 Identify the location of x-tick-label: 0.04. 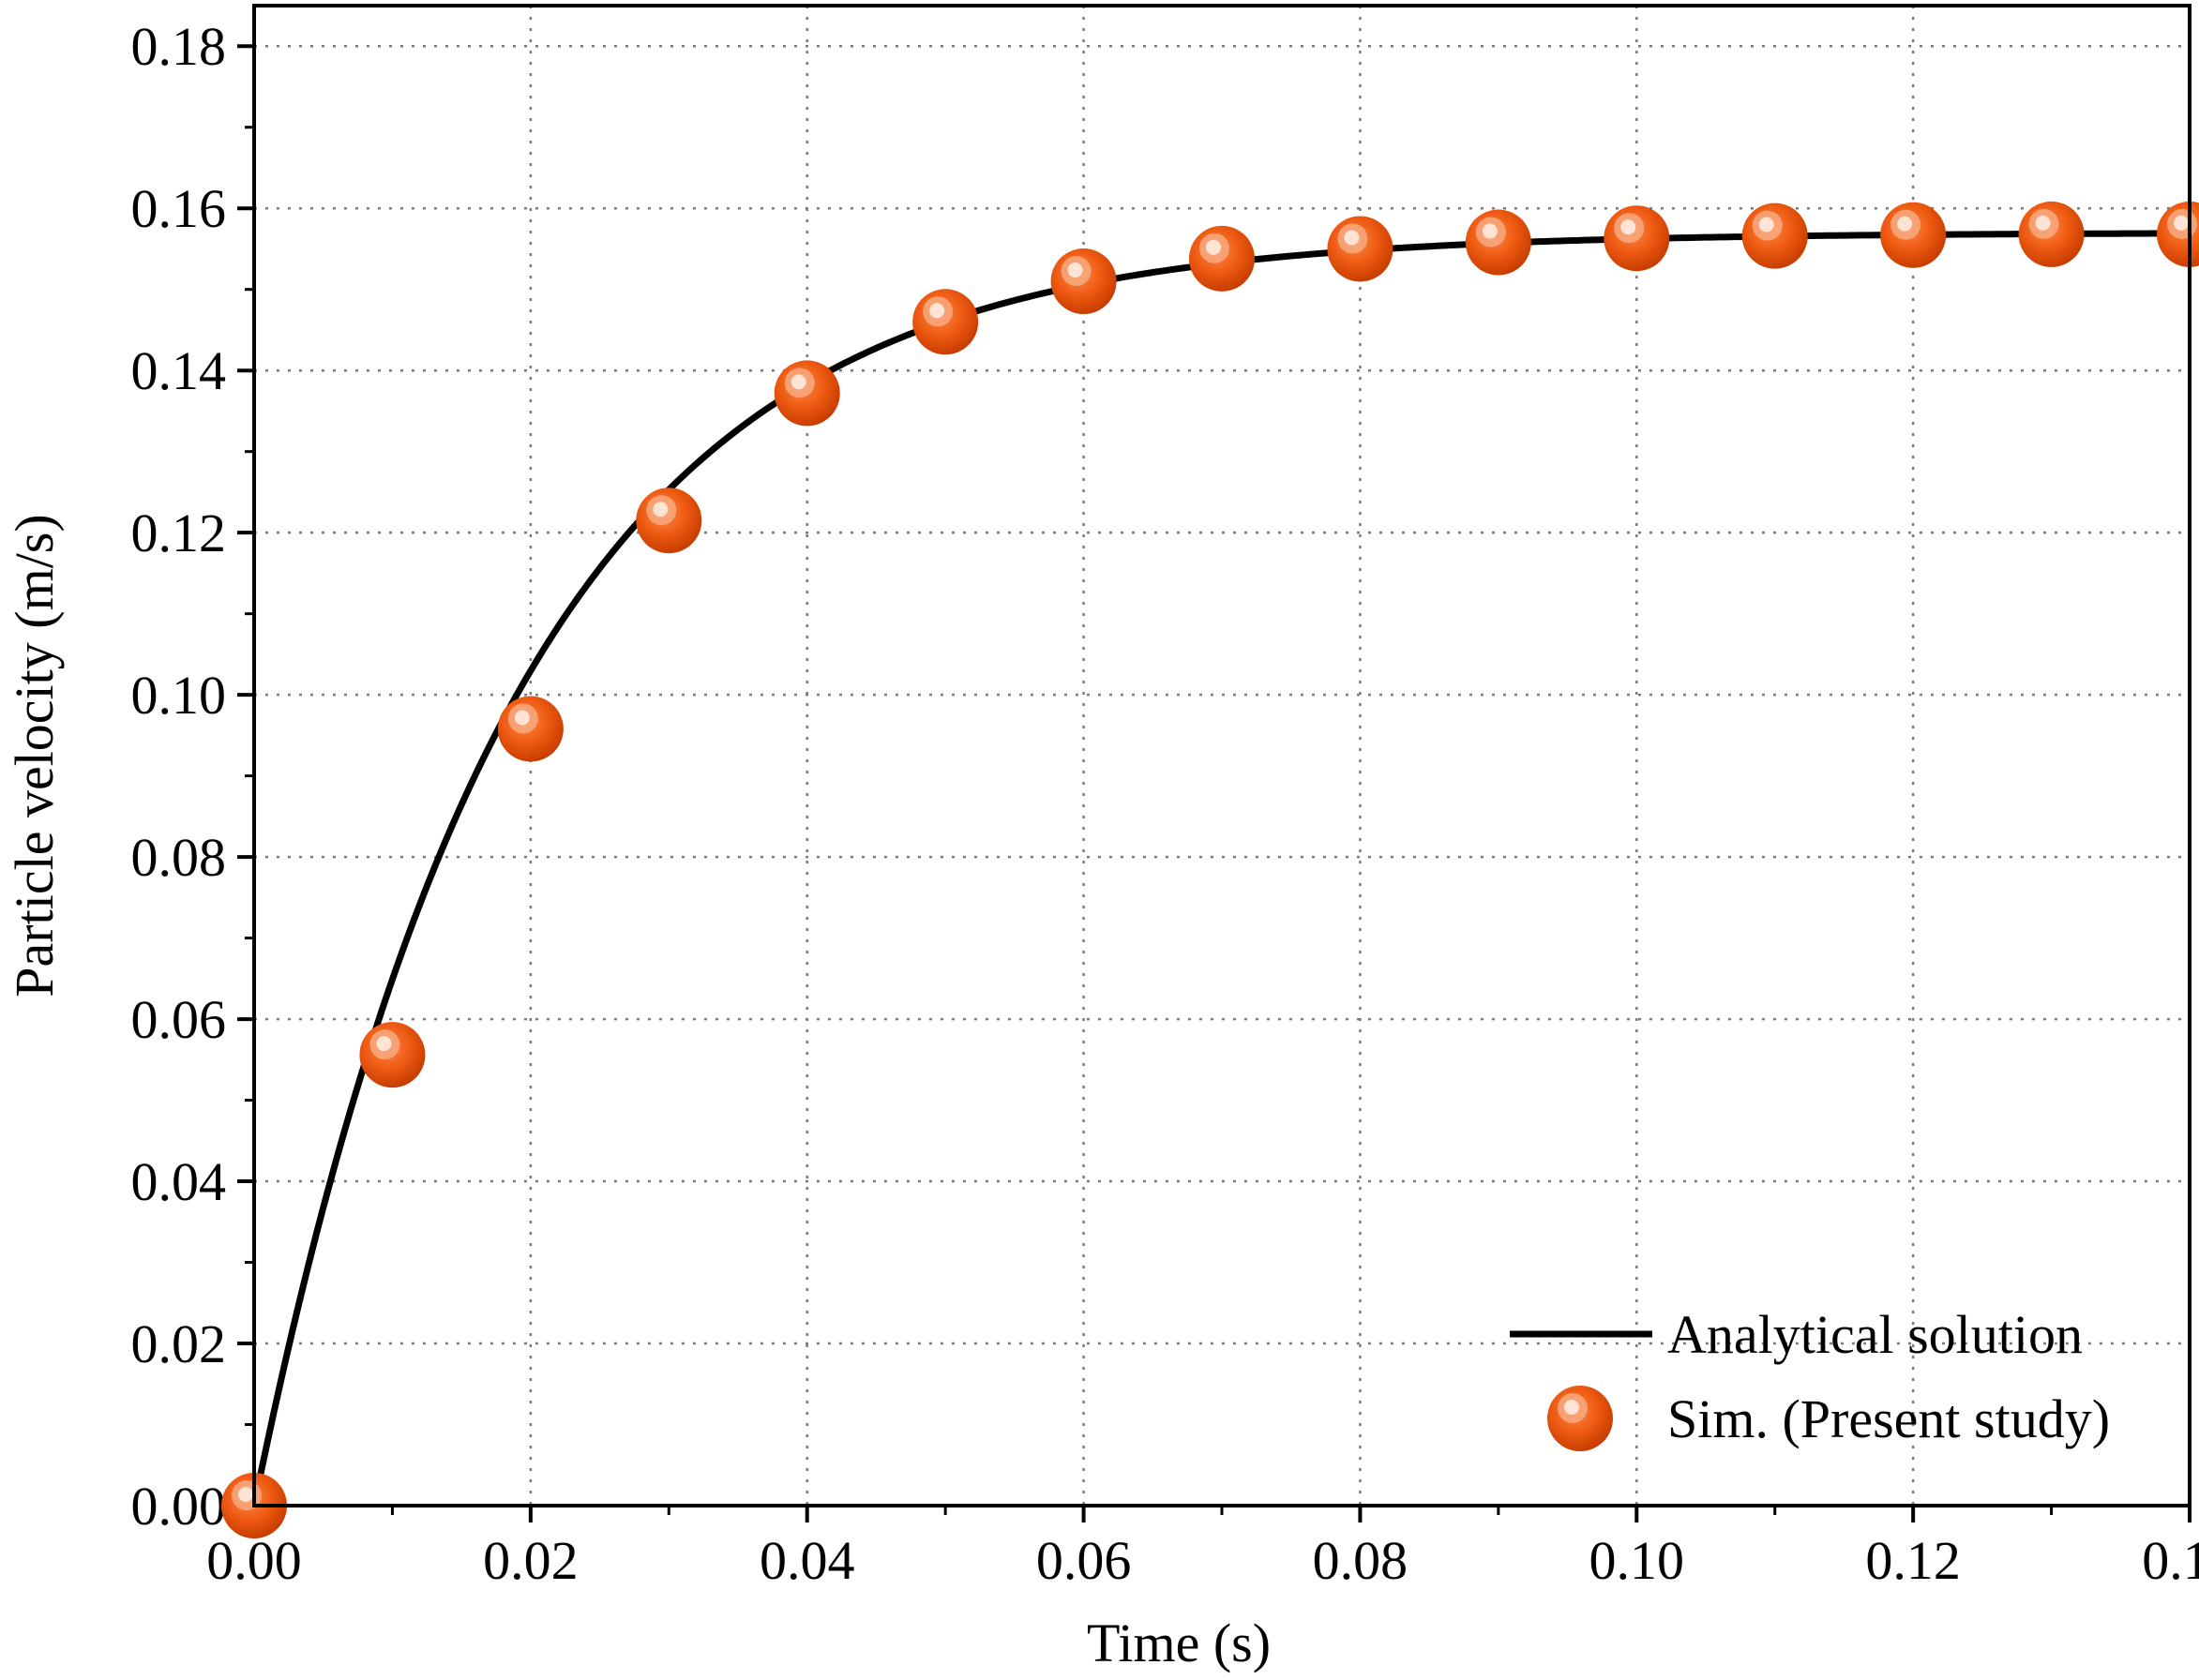
(807, 1560).